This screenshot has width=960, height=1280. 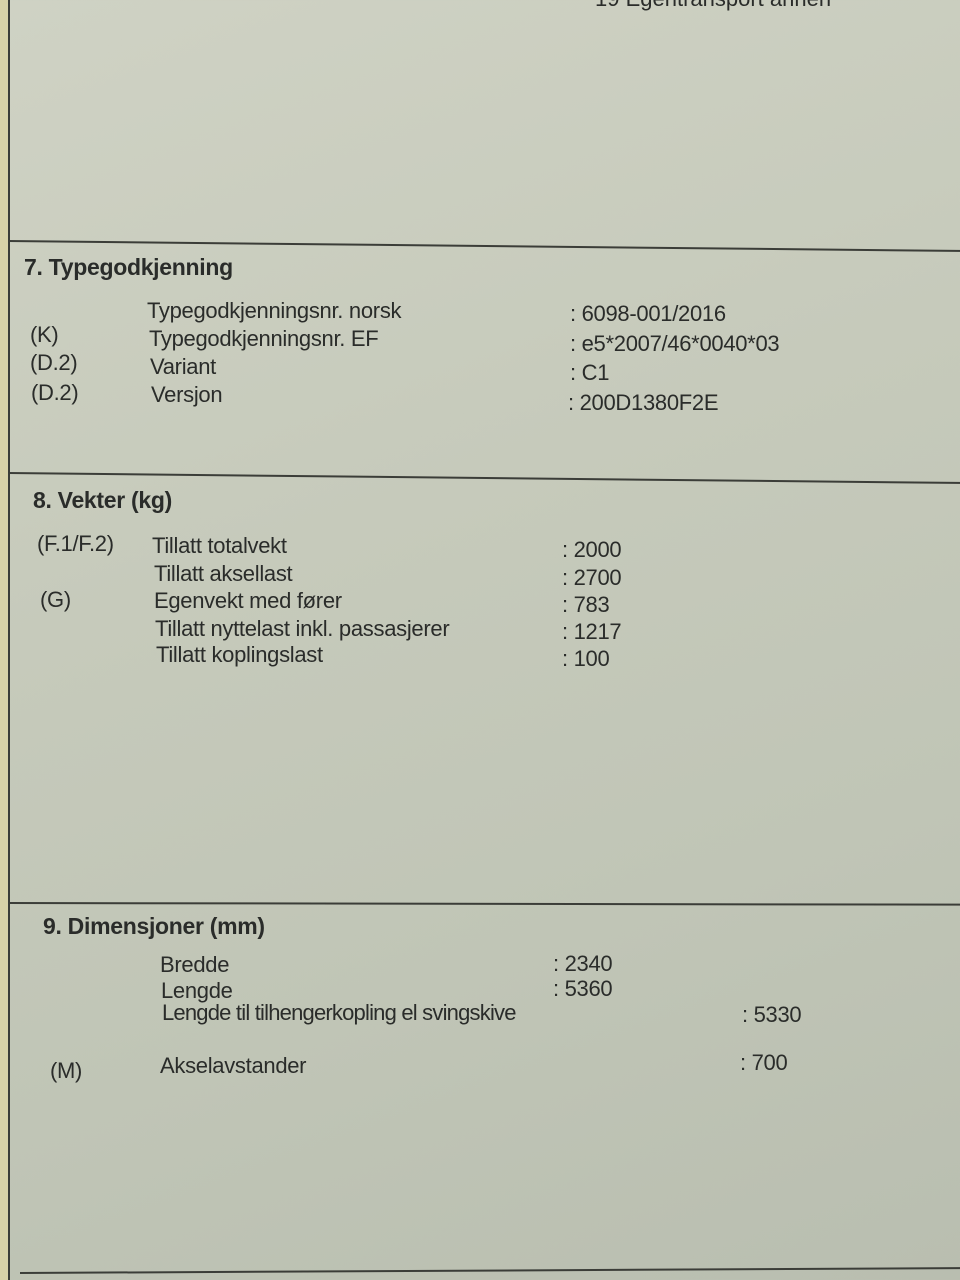 I want to click on field-code: (G), so click(x=55, y=599).